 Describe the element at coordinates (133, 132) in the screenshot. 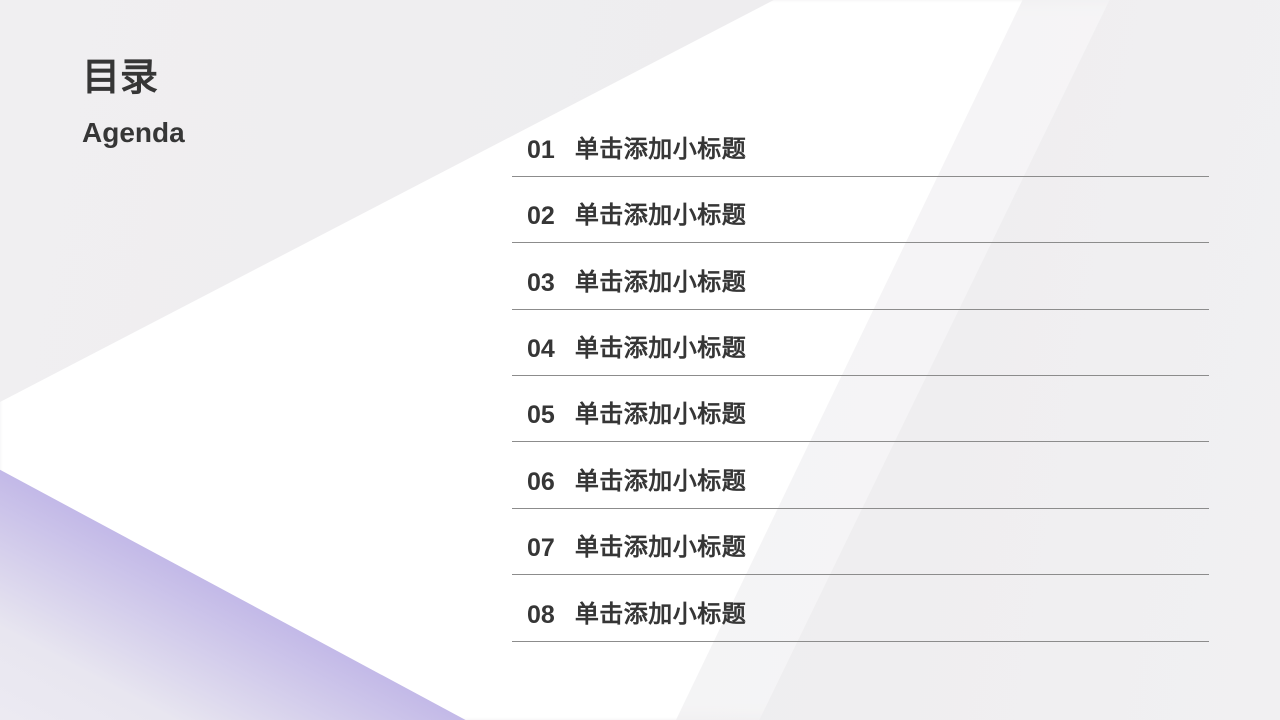

I see `page-subtitle: Agenda` at that location.